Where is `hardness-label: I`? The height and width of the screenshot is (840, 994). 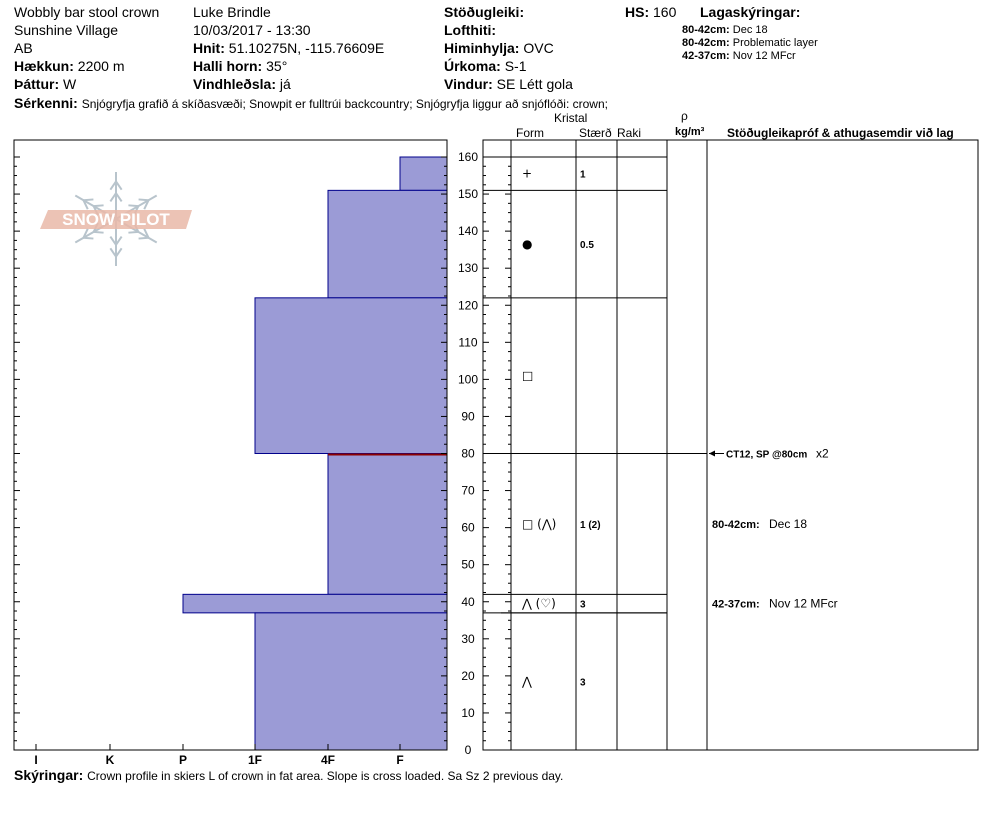 hardness-label: I is located at coordinates (35, 760).